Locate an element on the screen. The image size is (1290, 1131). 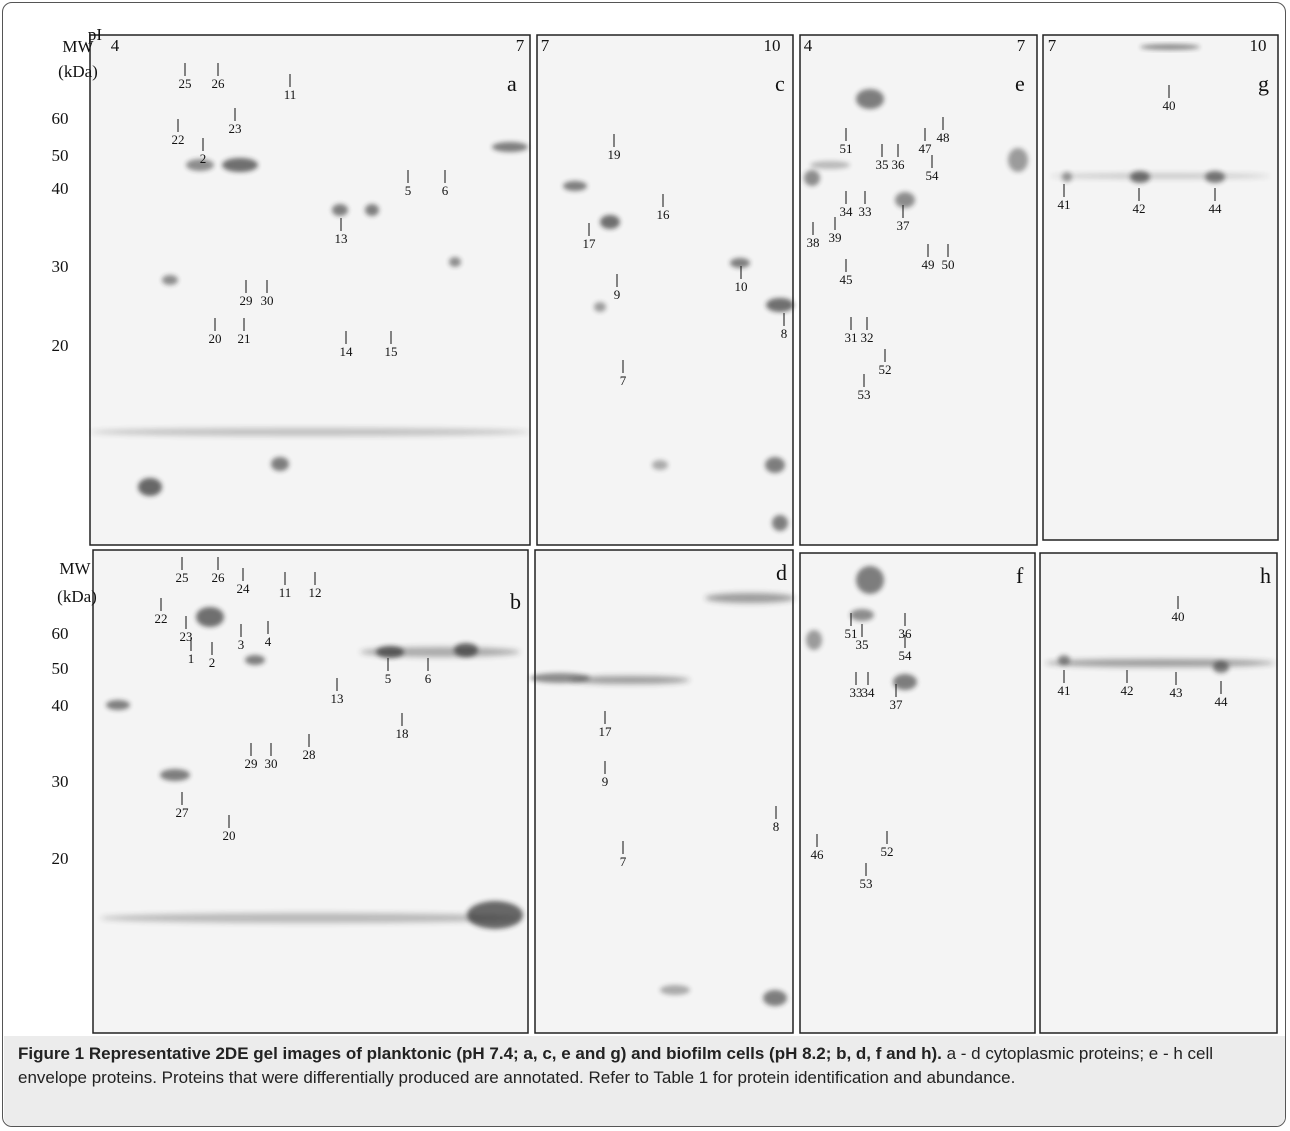
spot-label: 40 is located at coordinates (1169, 105).